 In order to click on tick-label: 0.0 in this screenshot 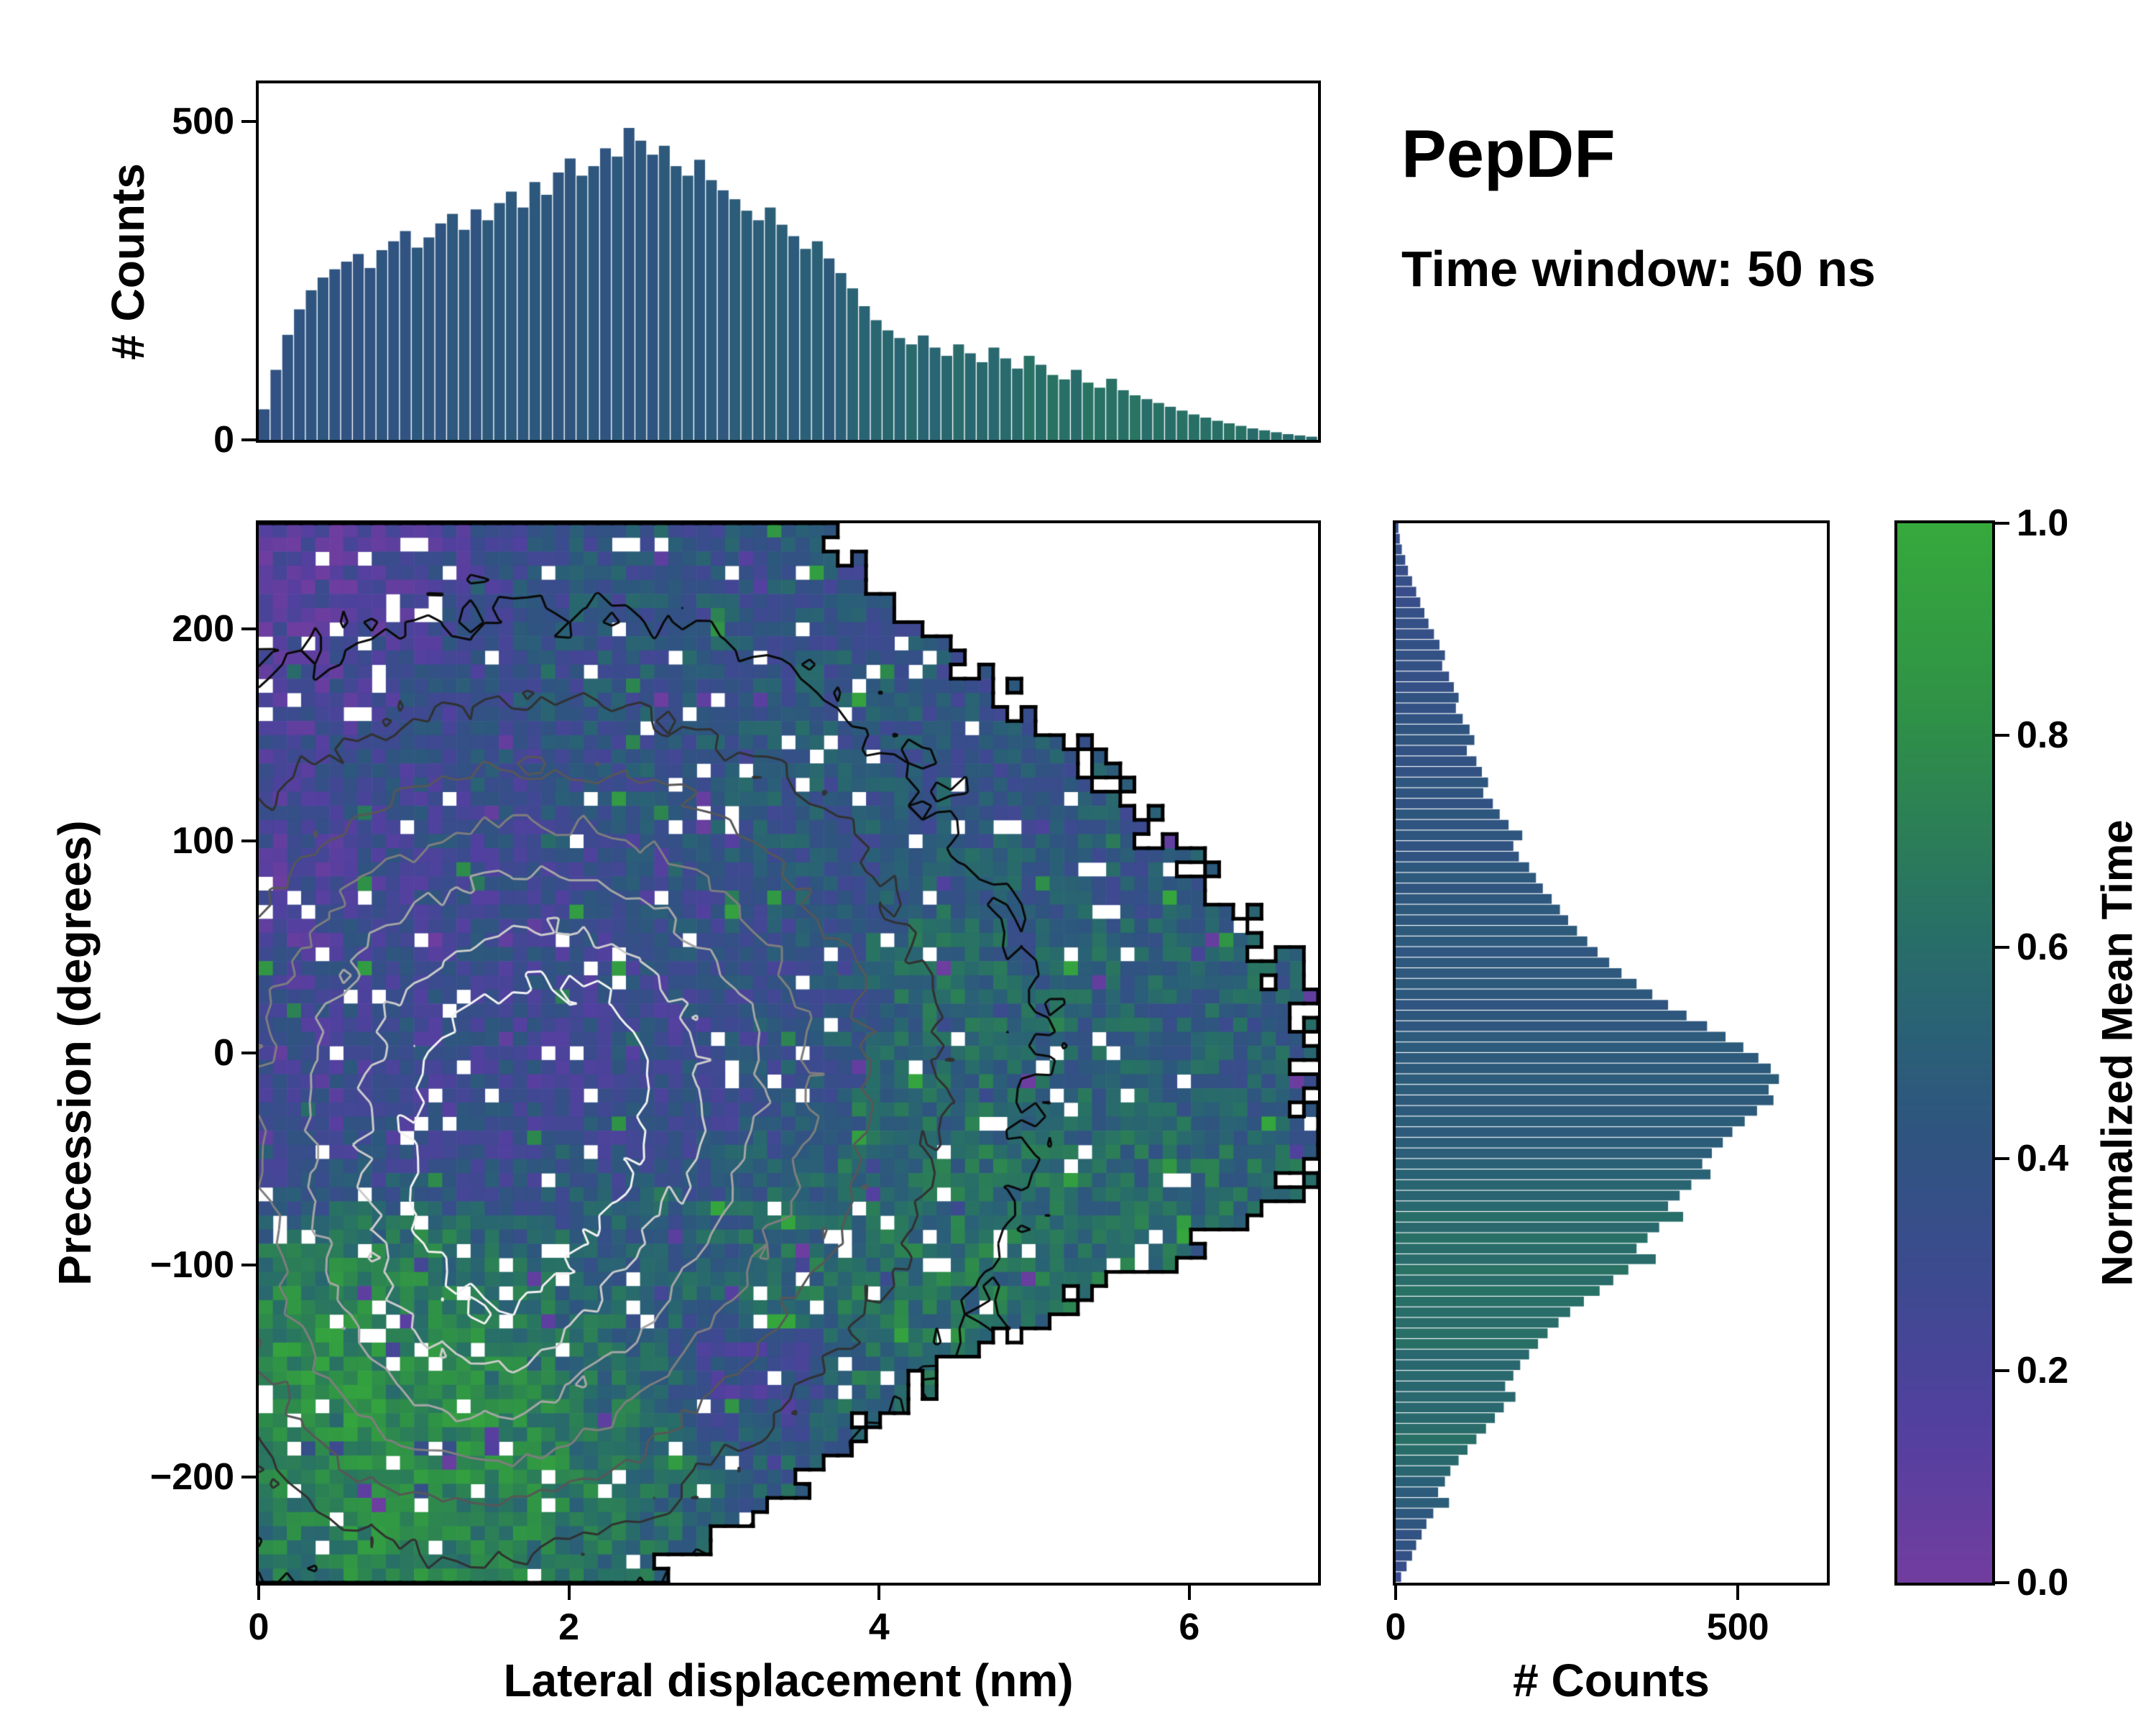, I will do `click(2043, 1583)`.